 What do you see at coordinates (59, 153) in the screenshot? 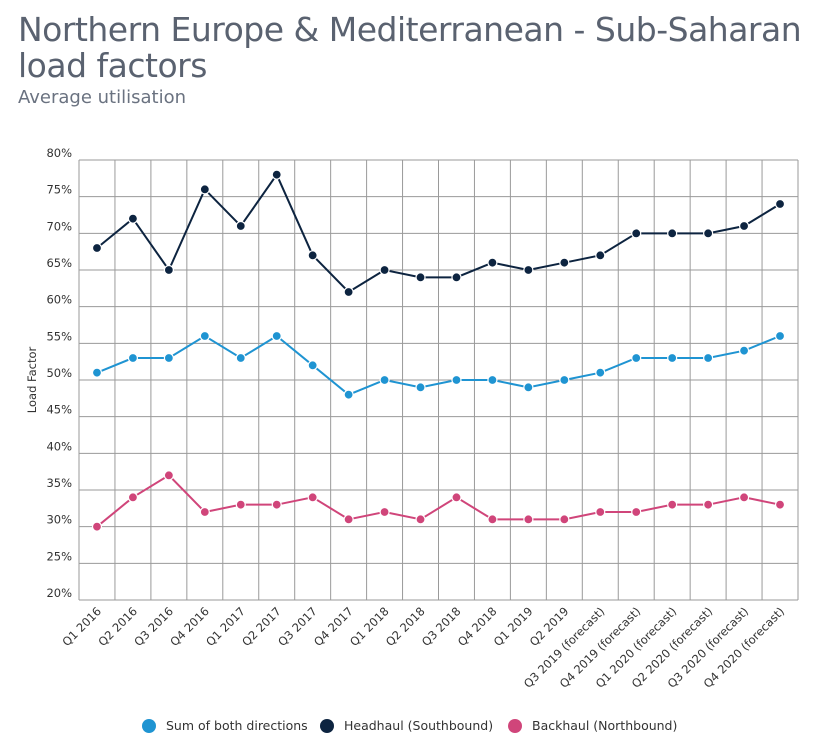
I see `y-tick-label: 80%` at bounding box center [59, 153].